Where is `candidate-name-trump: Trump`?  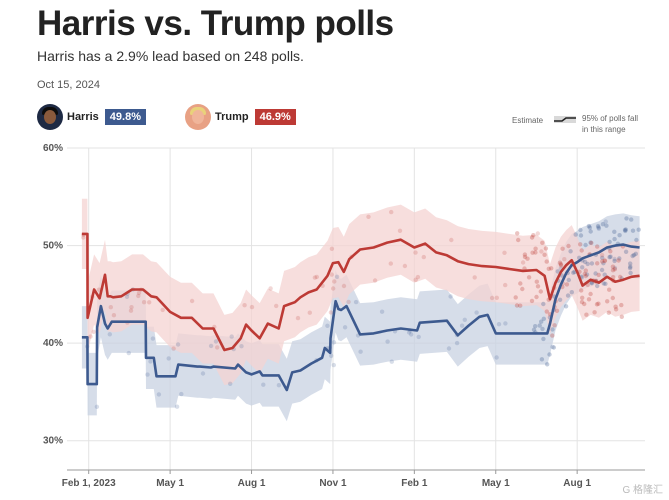
candidate-name-trump: Trump is located at coordinates (232, 117).